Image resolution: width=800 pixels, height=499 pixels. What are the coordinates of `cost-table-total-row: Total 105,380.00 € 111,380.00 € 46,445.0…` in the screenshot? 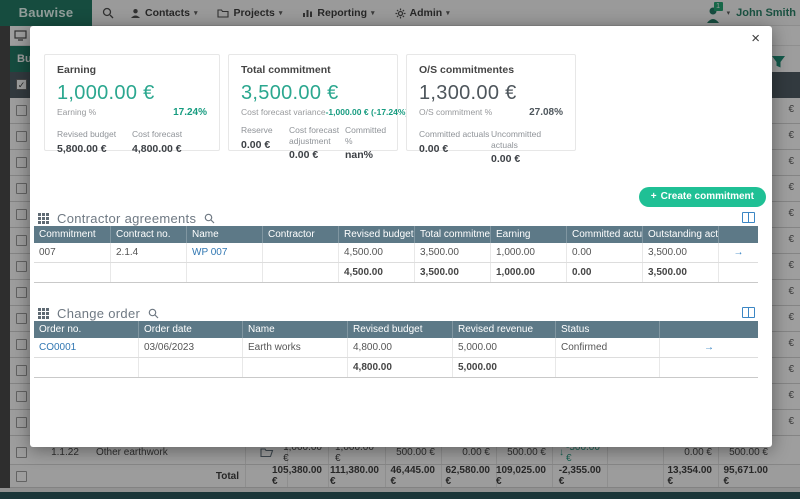 It's located at (405, 476).